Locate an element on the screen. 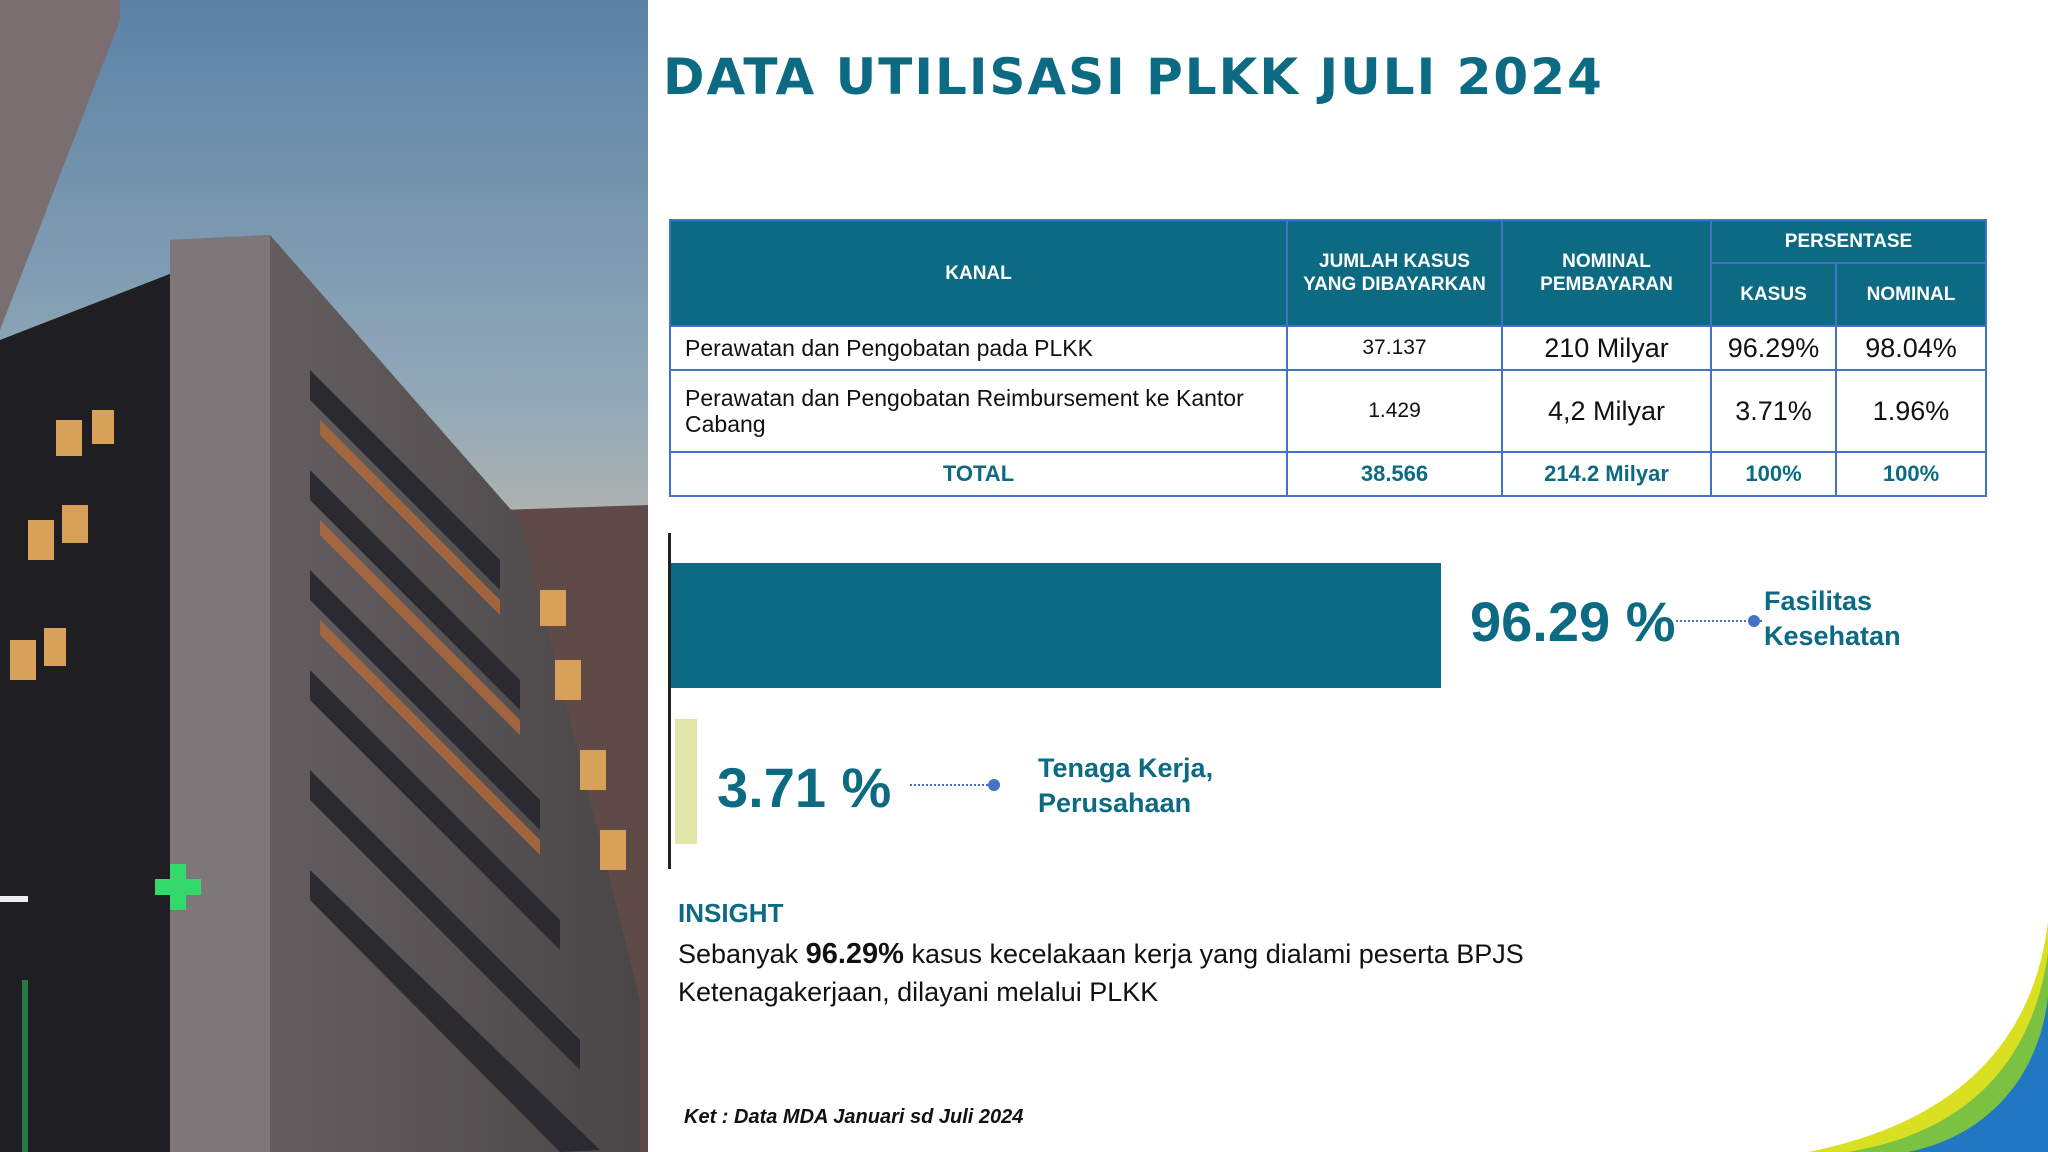 Image resolution: width=2048 pixels, height=1152 pixels. header-kanal: KANAL is located at coordinates (978, 273).